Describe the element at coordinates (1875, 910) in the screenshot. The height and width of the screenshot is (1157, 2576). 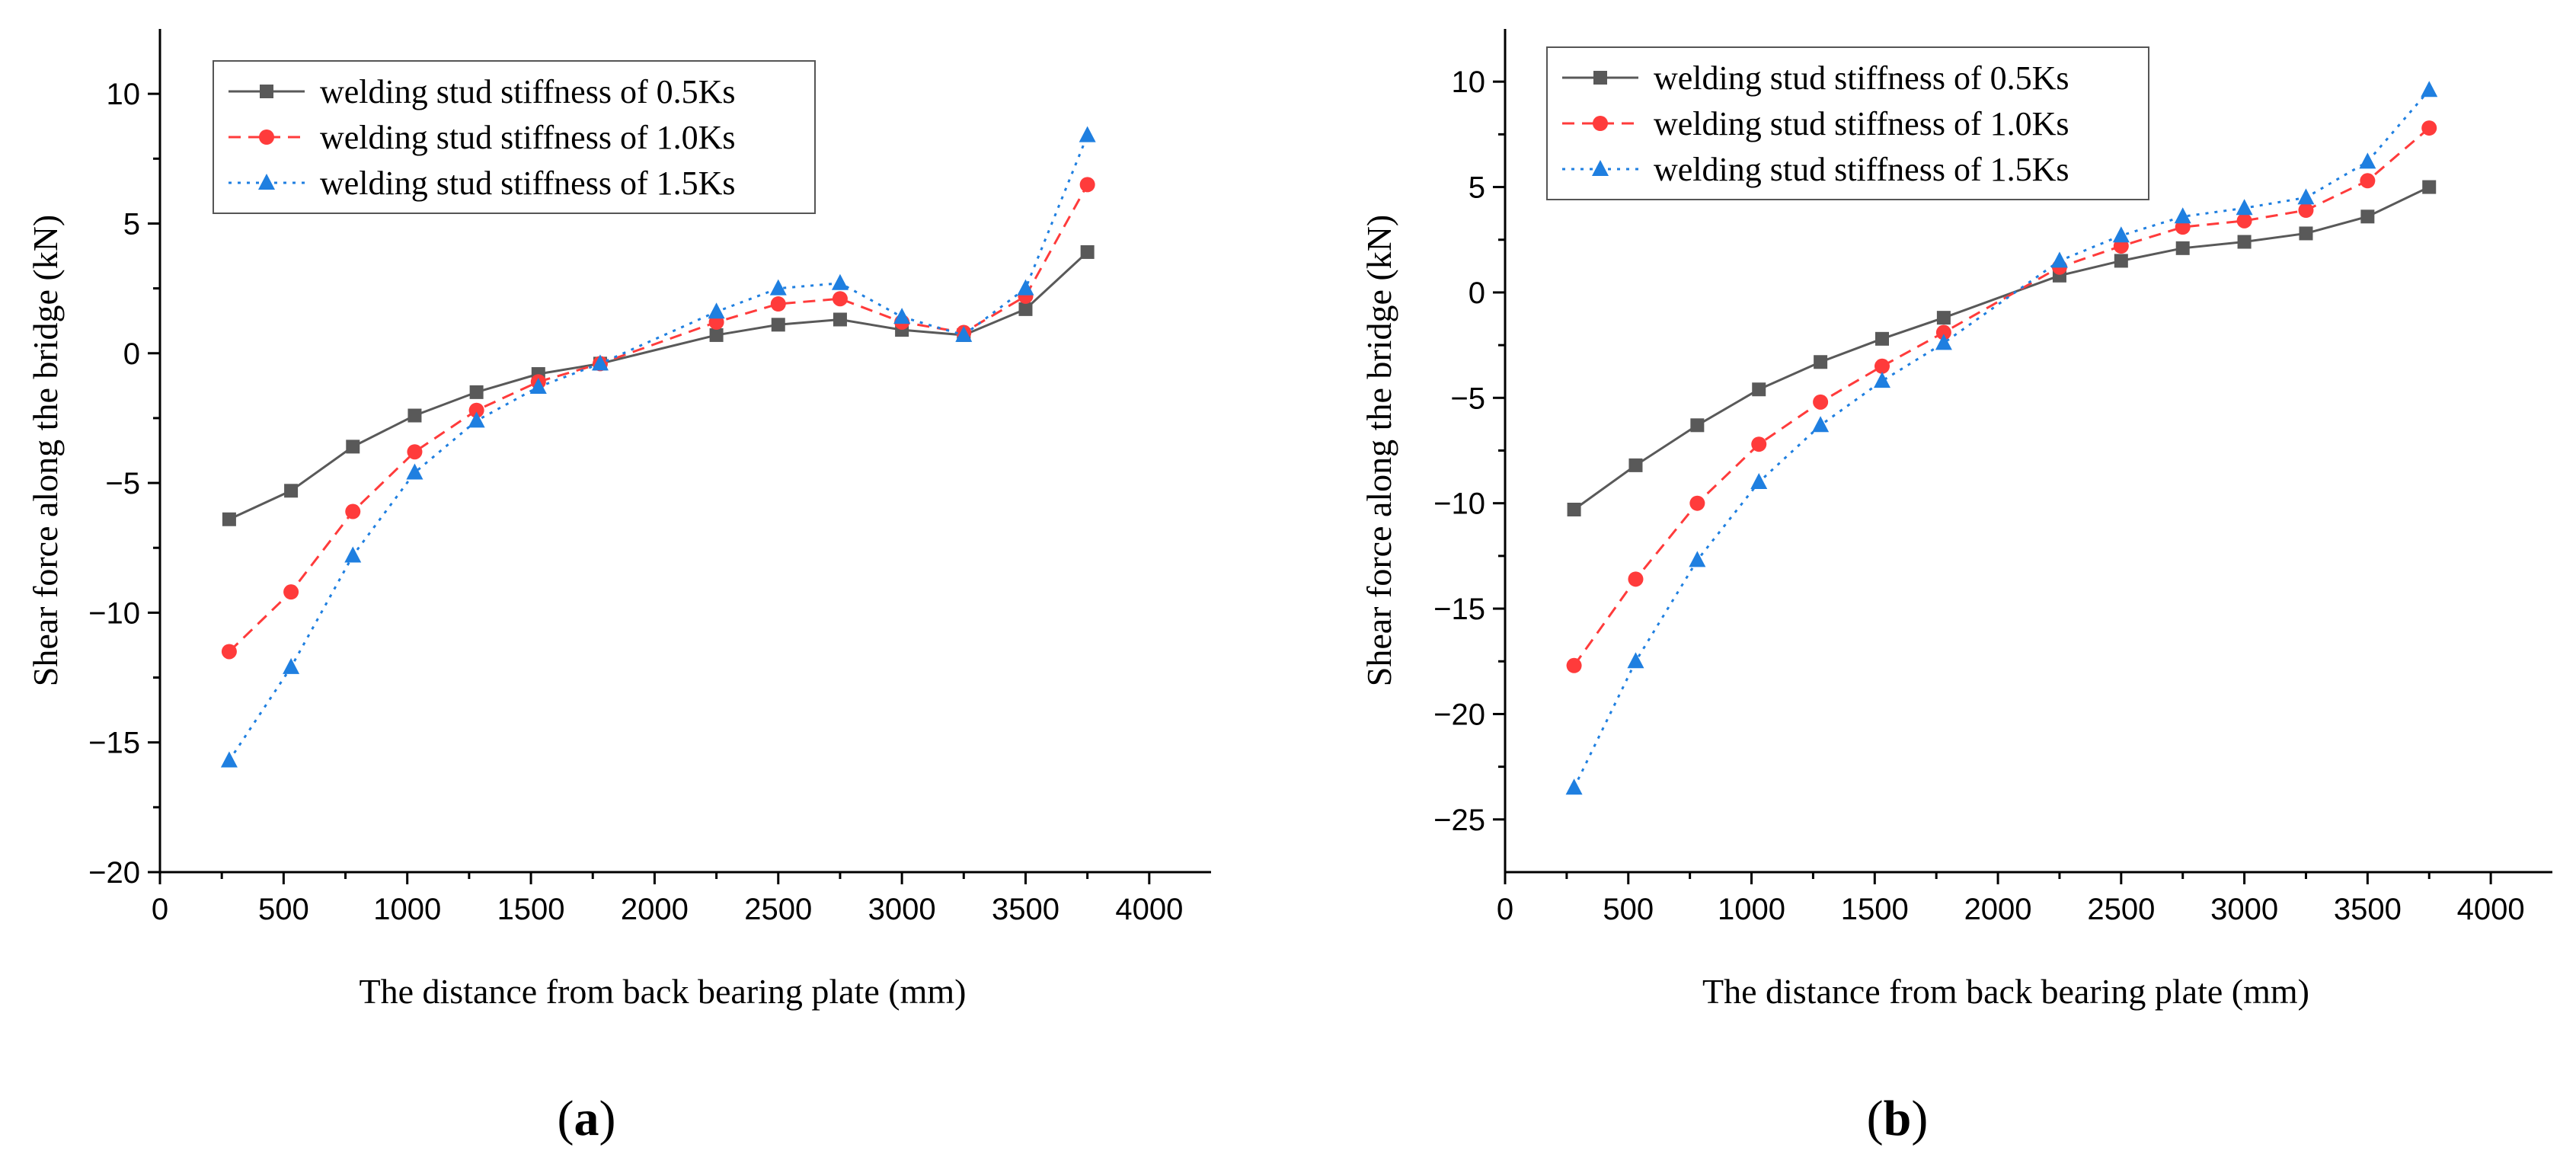
I see `x-tick-label: 1500` at that location.